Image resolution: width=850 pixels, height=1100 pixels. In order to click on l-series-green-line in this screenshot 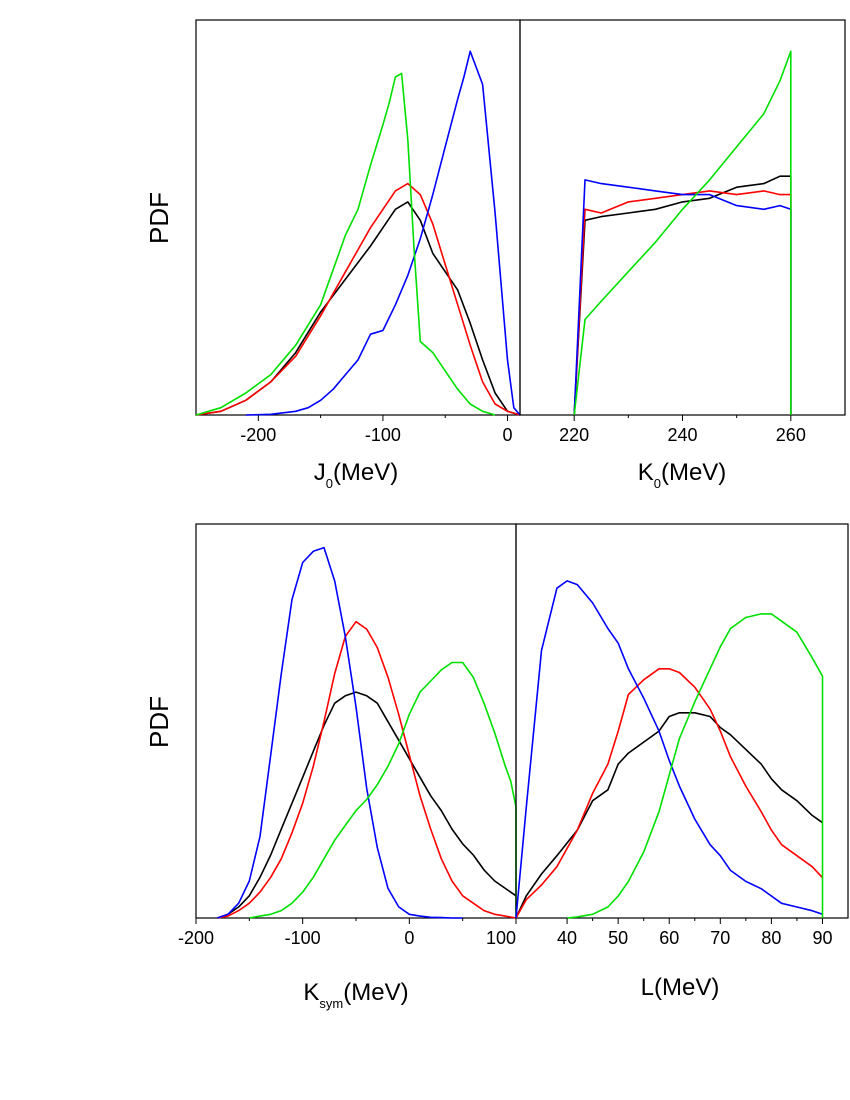, I will do `click(695, 766)`.